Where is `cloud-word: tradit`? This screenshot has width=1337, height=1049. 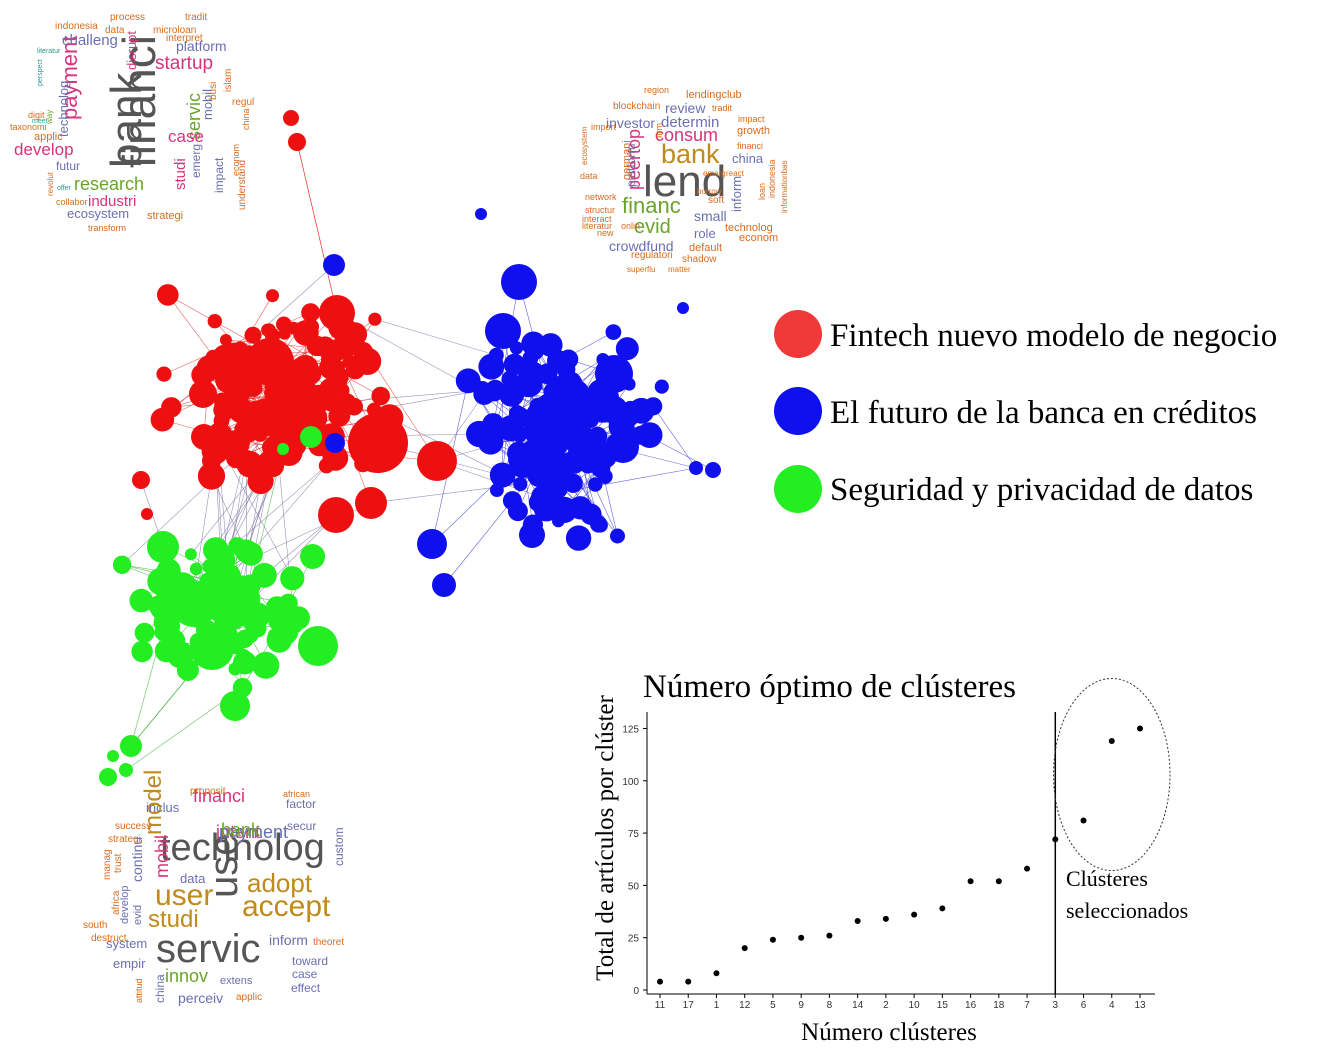 cloud-word: tradit is located at coordinates (722, 108).